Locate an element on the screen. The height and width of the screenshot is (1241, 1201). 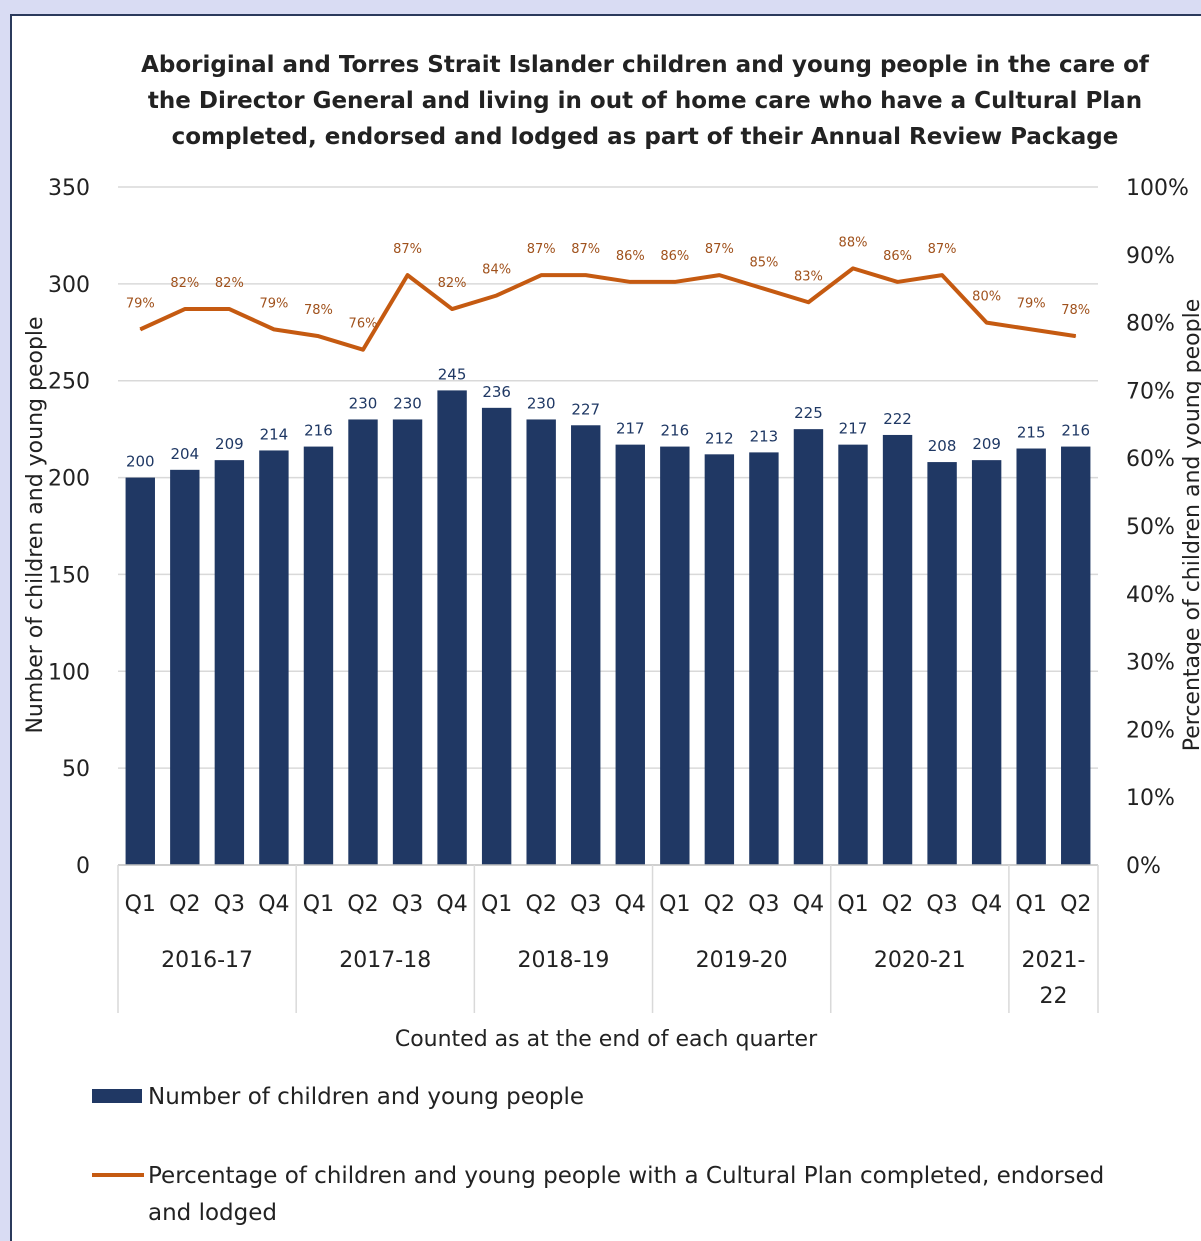
y2-axis-title: Percentage of children and young people is located at coordinates (1190, 525).